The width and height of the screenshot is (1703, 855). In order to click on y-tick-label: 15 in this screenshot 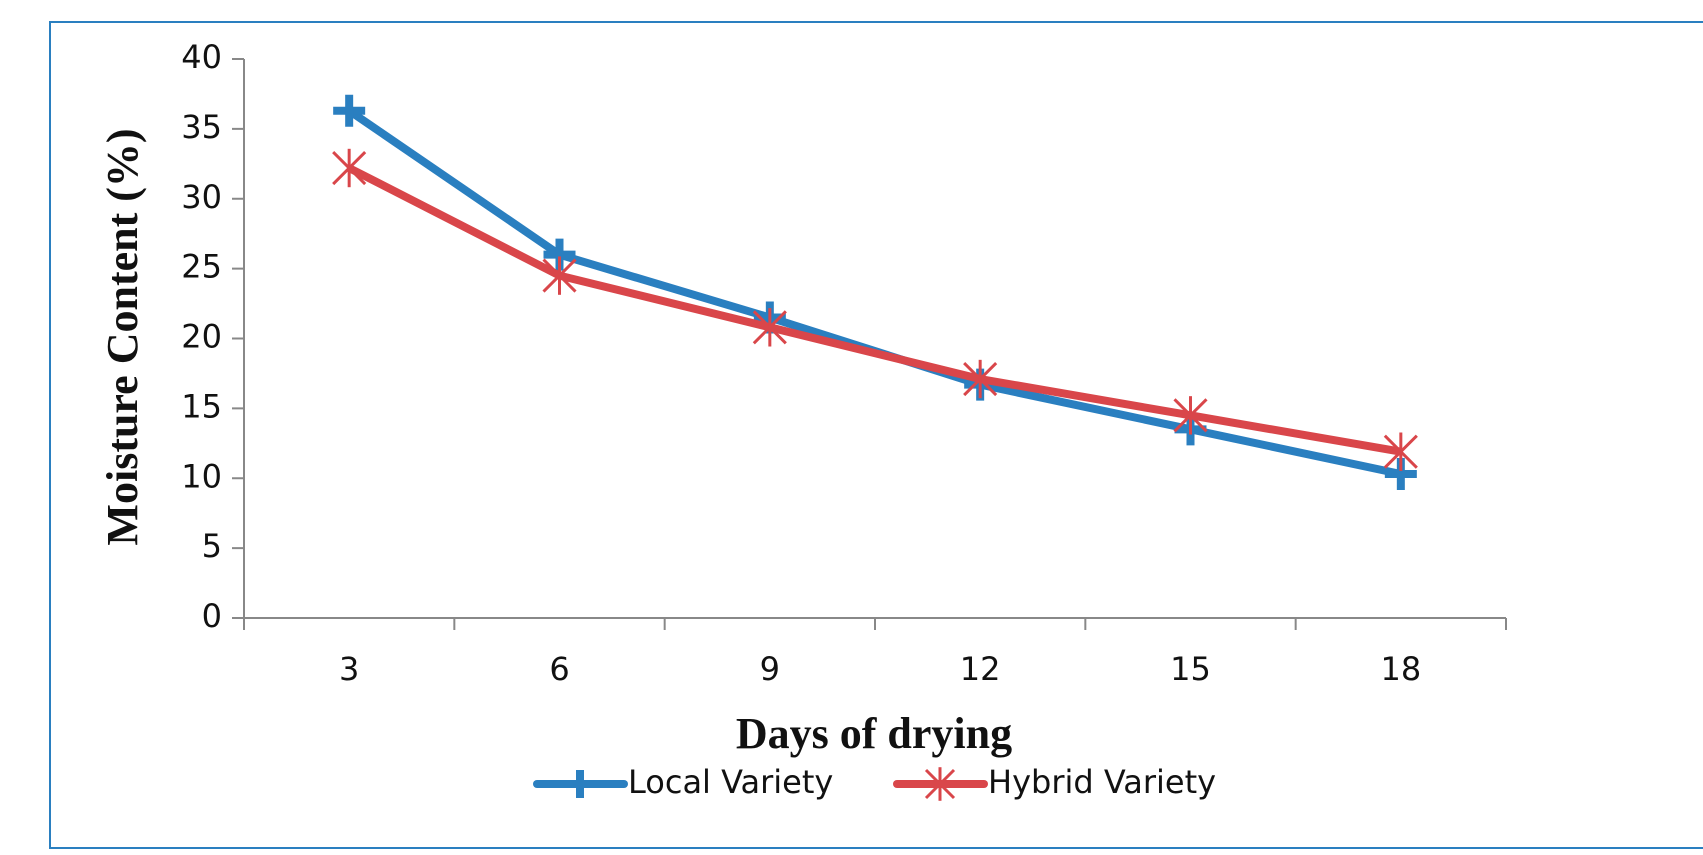, I will do `click(201, 406)`.